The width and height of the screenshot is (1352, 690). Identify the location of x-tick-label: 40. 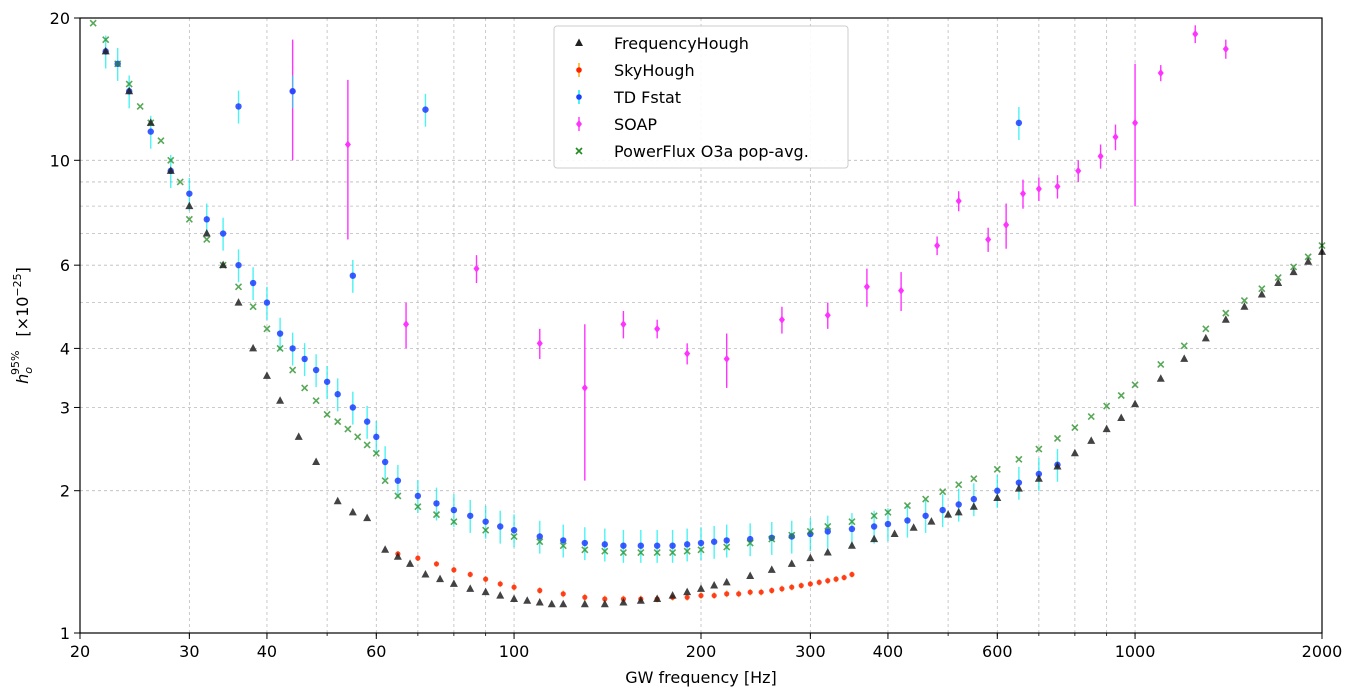
(267, 651).